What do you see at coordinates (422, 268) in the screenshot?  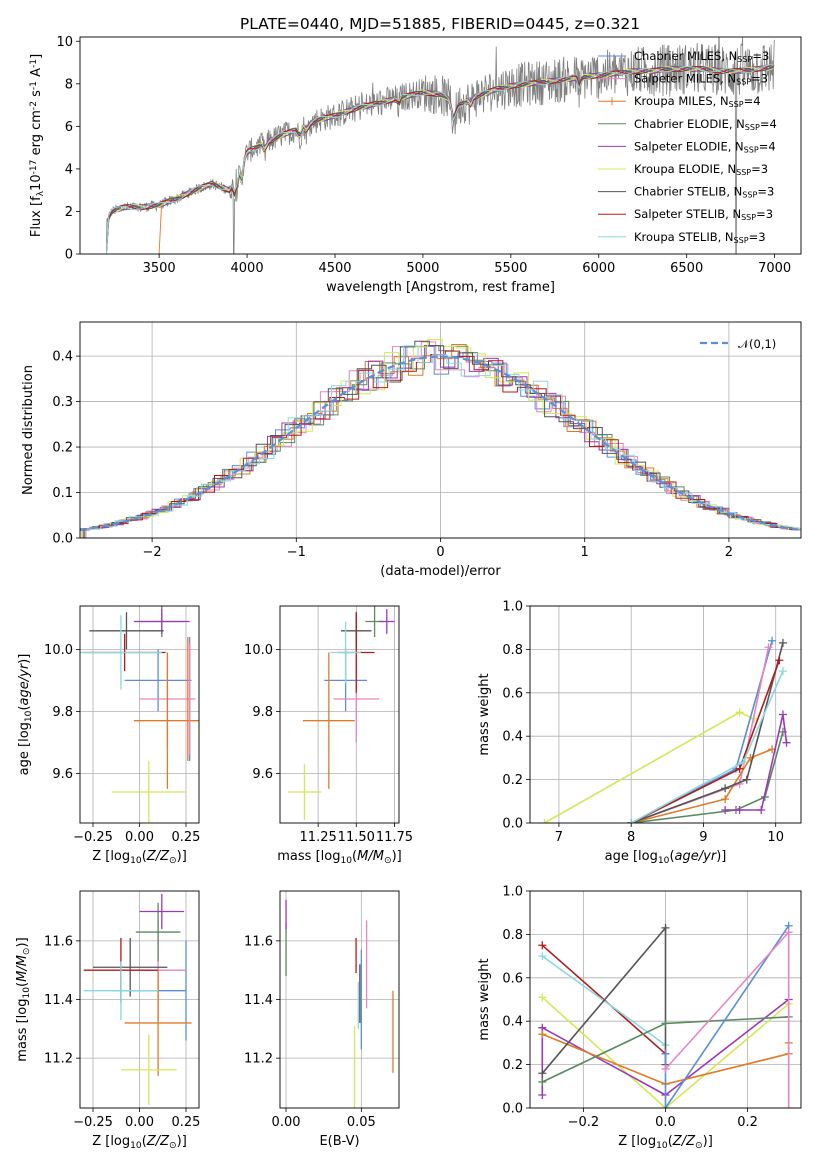 I see `x-tick-label: 5000` at bounding box center [422, 268].